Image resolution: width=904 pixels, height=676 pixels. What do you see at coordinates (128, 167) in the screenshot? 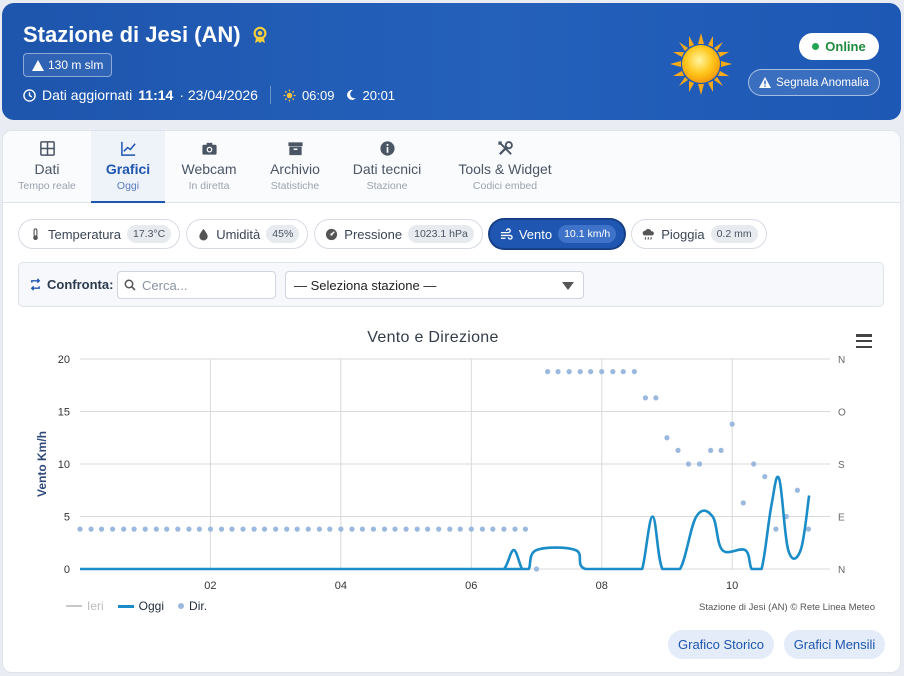
I see `tab-grafici: Grafici Oggi` at bounding box center [128, 167].